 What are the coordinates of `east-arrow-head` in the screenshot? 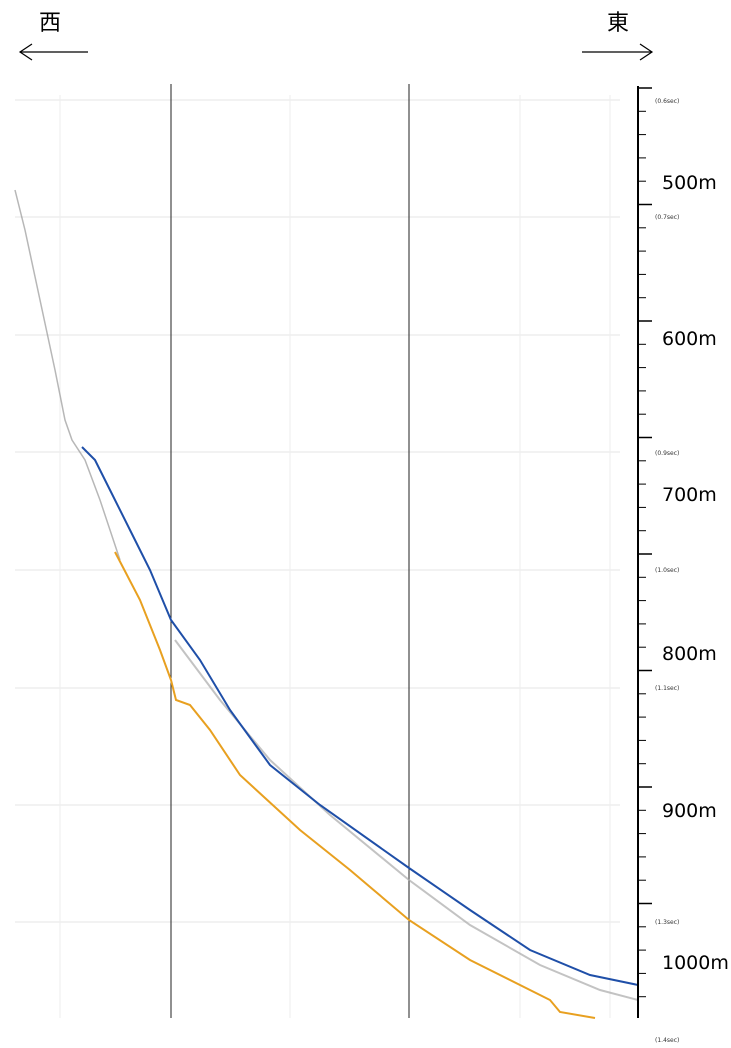 It's located at (646, 52).